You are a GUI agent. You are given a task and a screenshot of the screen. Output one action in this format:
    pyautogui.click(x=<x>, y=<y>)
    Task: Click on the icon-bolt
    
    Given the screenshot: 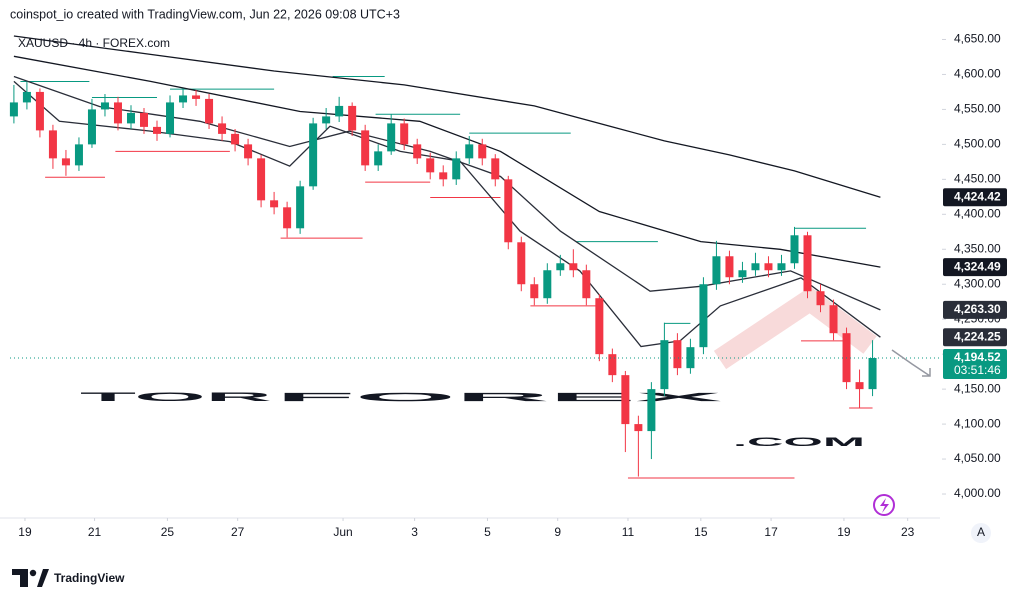 What is the action you would take?
    pyautogui.click(x=884, y=505)
    